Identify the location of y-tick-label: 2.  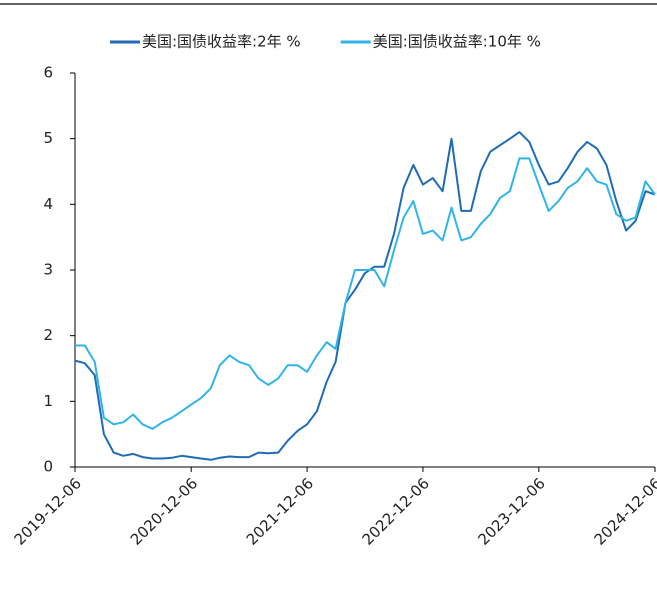
(48, 335).